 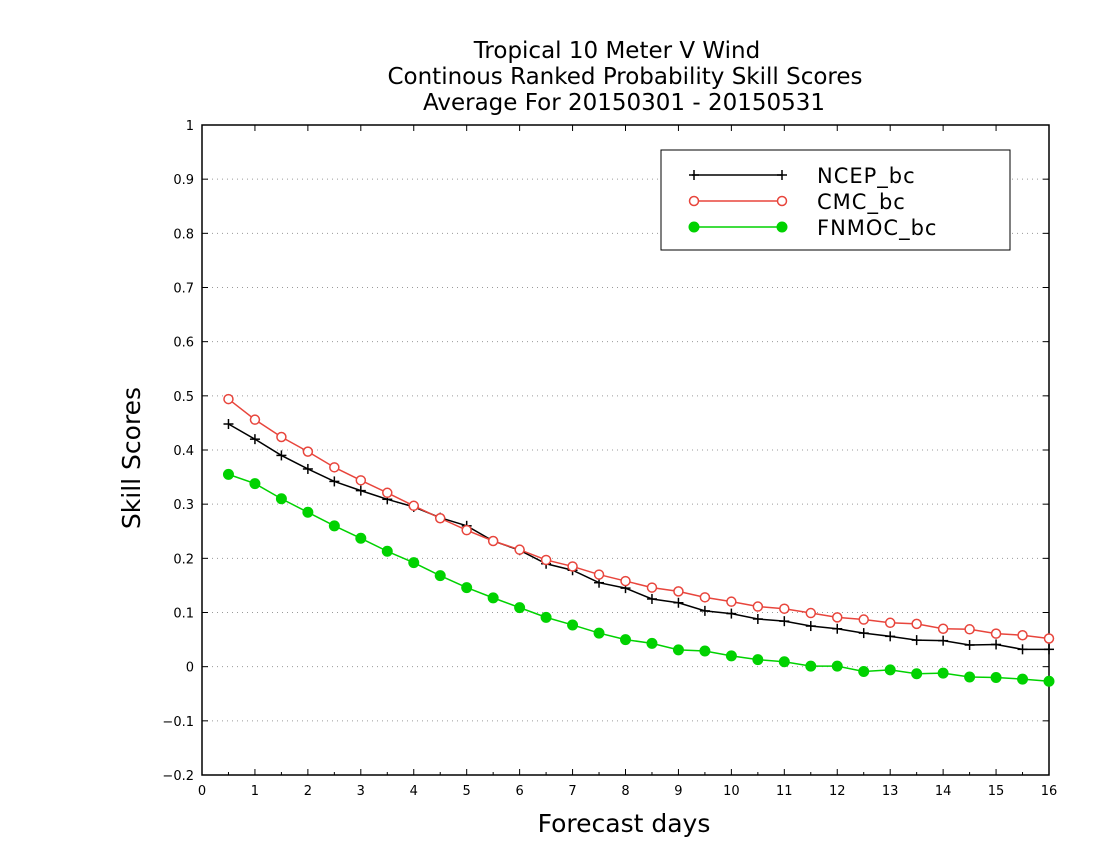 What do you see at coordinates (731, 791) in the screenshot?
I see `x-tick-label: 10` at bounding box center [731, 791].